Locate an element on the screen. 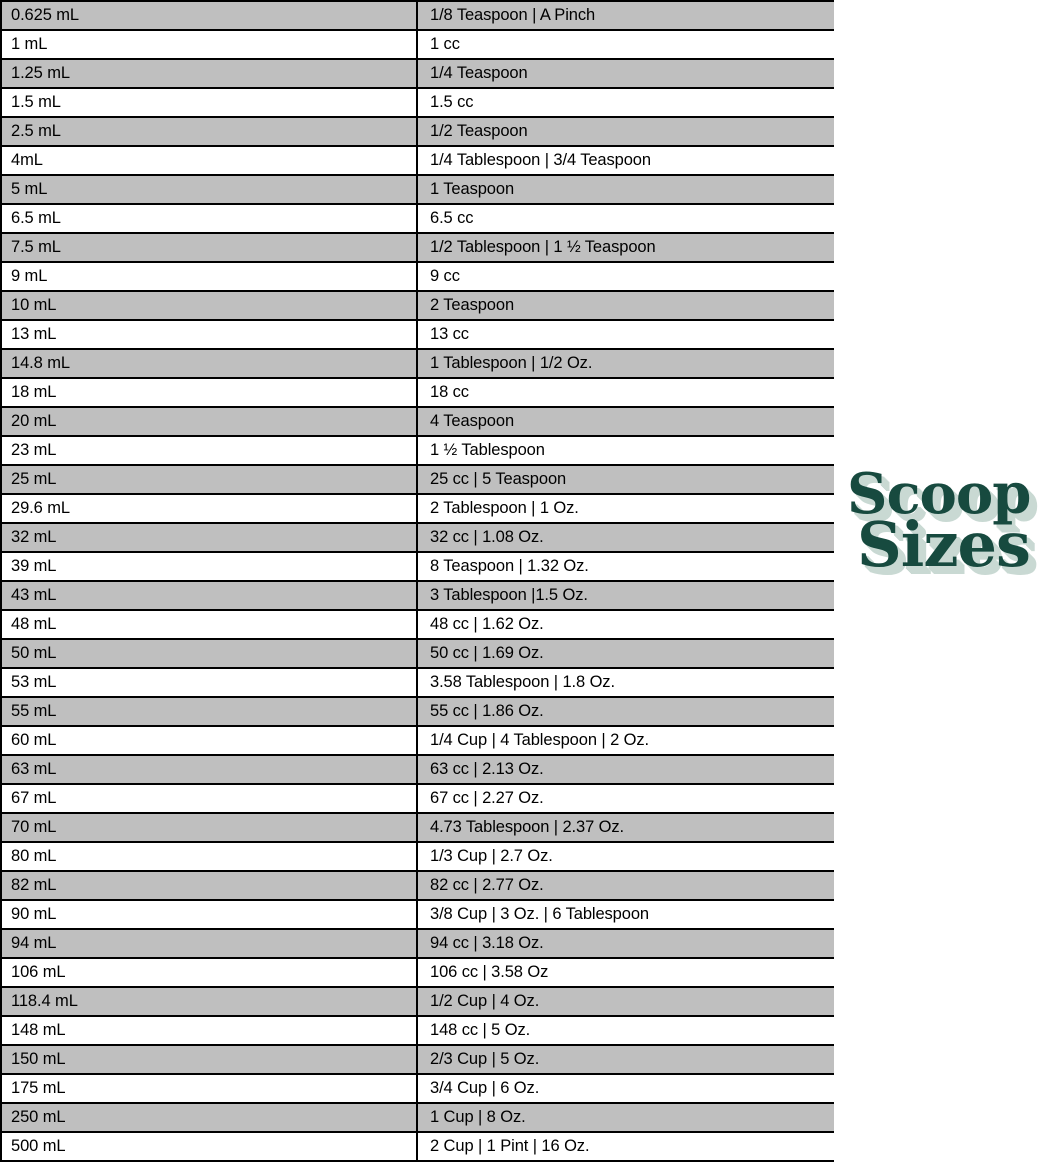 The height and width of the screenshot is (1162, 1063). cell-equivalent-measure: 48 cc | 1.62 Oz. is located at coordinates (625, 624).